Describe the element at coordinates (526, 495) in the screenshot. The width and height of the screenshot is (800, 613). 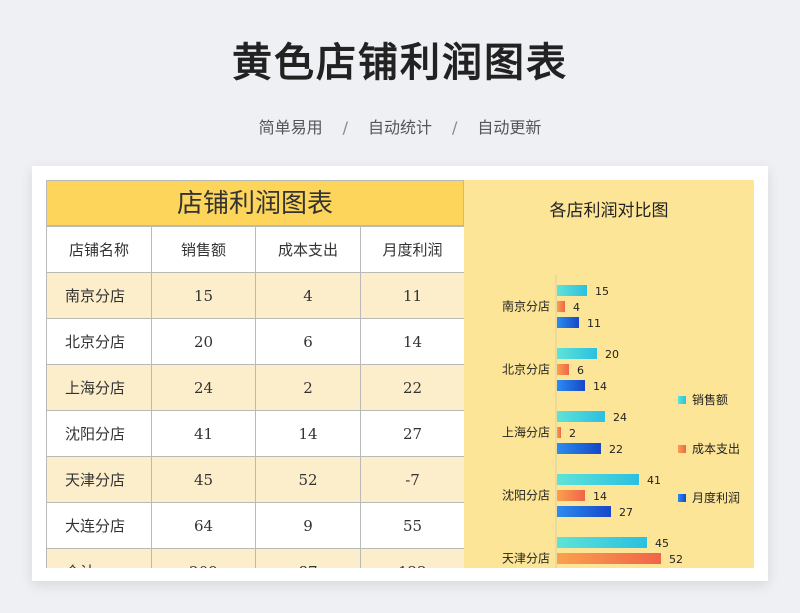
I see `chart-category-label: 沈阳分店` at that location.